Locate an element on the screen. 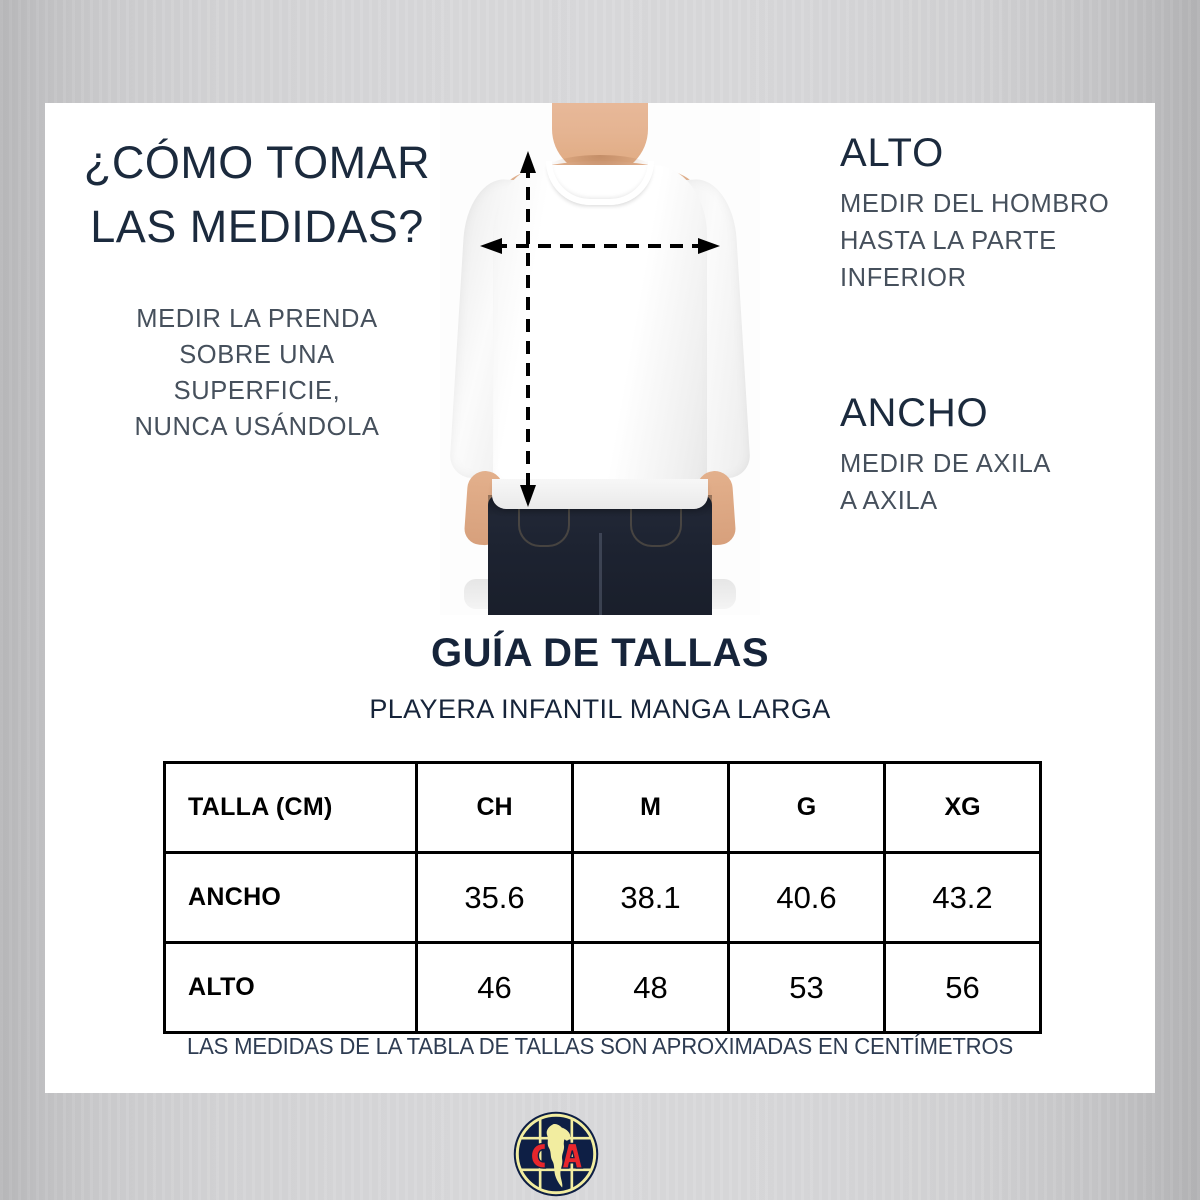 The height and width of the screenshot is (1200, 1200). instruction-line-2: SOBRE UNA is located at coordinates (257, 354).